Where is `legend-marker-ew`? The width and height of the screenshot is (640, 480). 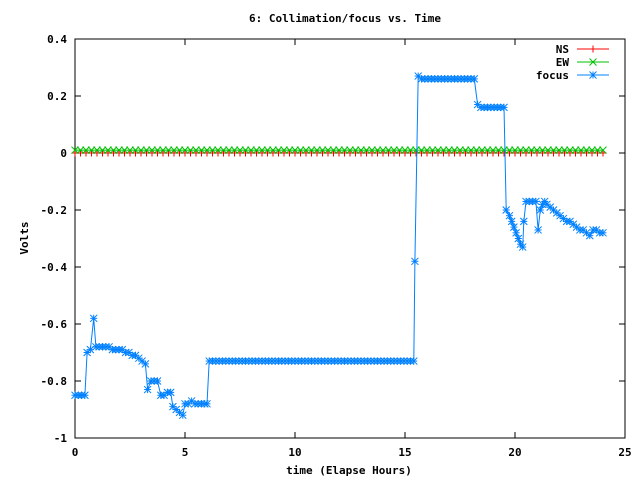
legend-marker-ew is located at coordinates (593, 62).